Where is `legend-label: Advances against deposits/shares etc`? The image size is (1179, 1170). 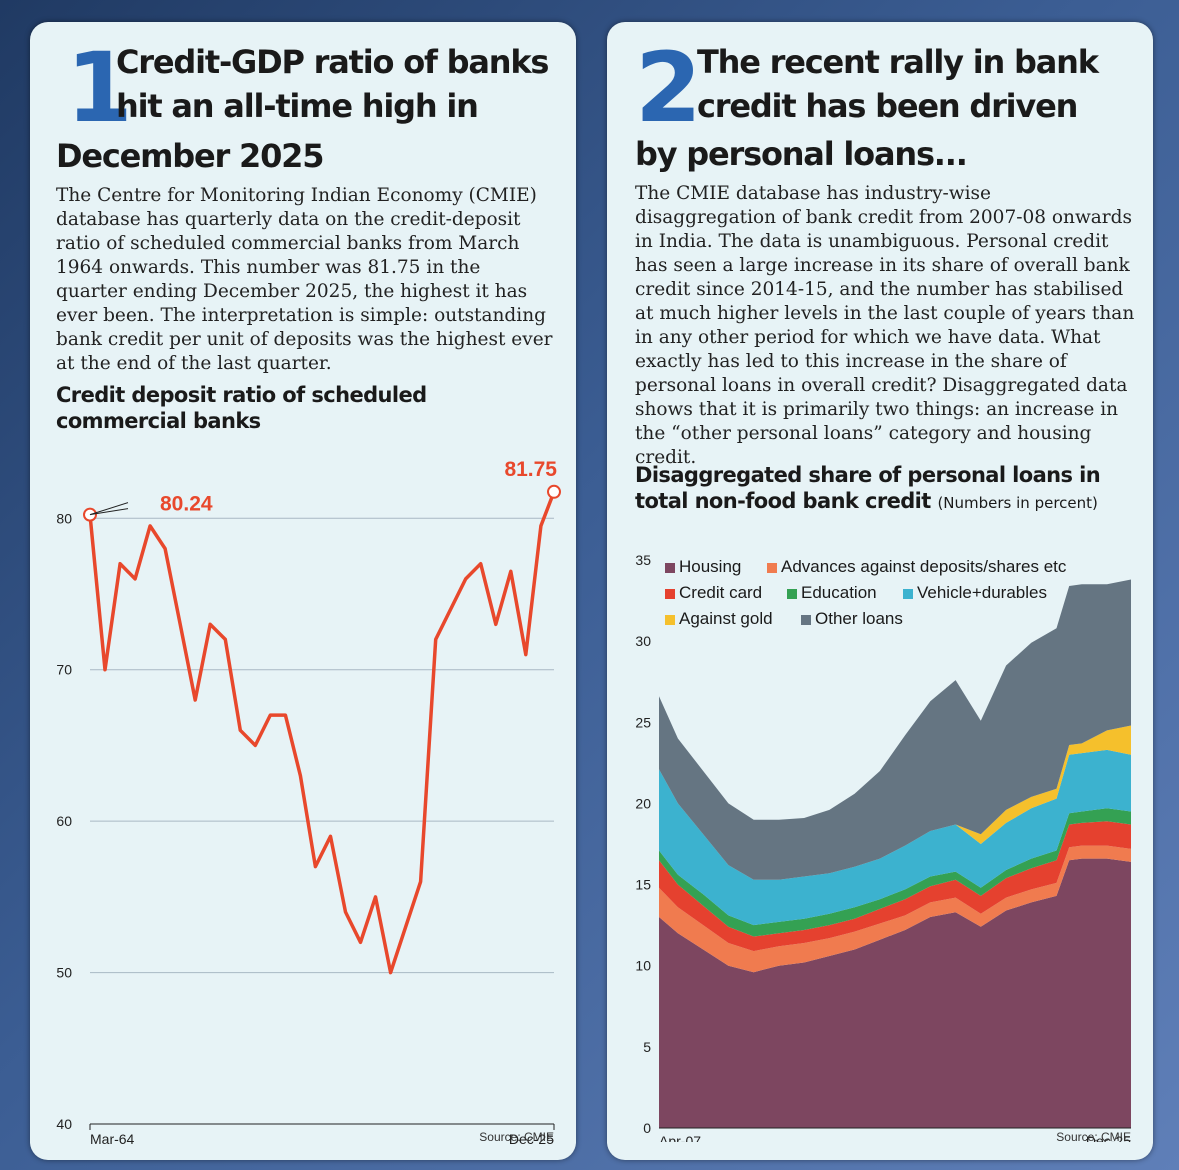 legend-label: Advances against deposits/shares etc is located at coordinates (924, 566).